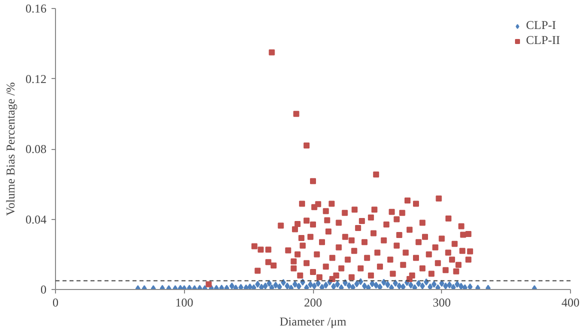 The width and height of the screenshot is (582, 331). Describe the element at coordinates (36, 149) in the screenshot. I see `y-tick-label: 0.08` at that location.